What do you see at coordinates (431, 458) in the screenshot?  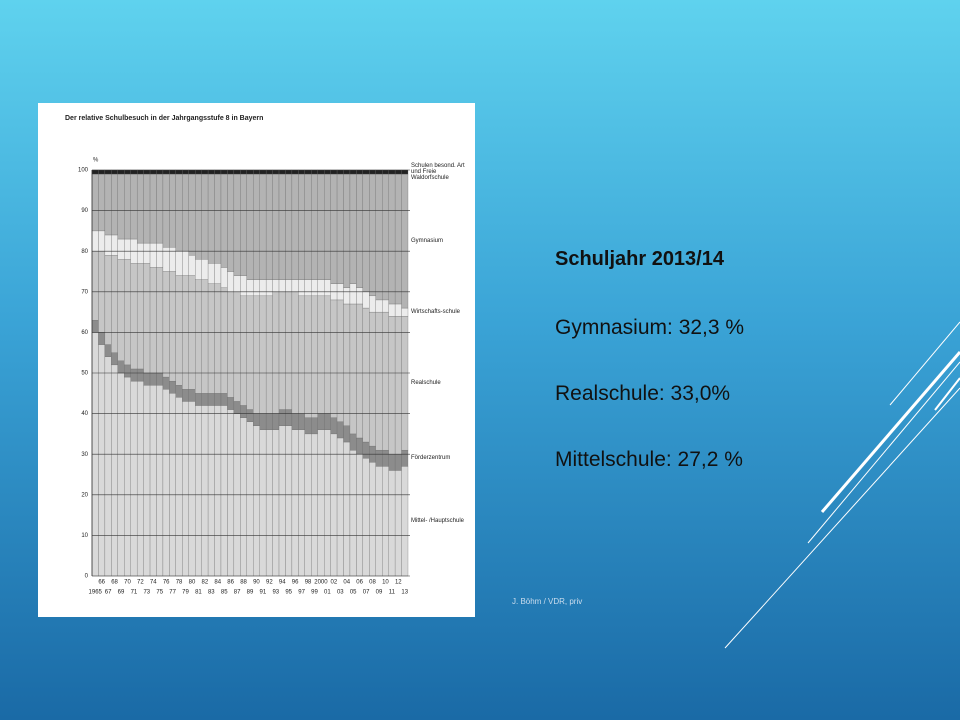 I see `legend-label: Förderzentrum` at bounding box center [431, 458].